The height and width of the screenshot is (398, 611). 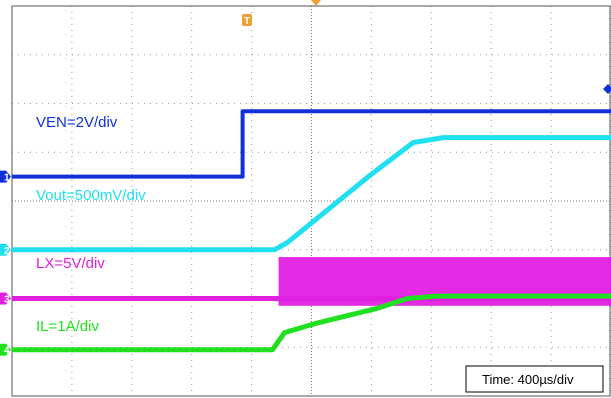 I want to click on trace-3-label: LX=5V/div, so click(x=70, y=263).